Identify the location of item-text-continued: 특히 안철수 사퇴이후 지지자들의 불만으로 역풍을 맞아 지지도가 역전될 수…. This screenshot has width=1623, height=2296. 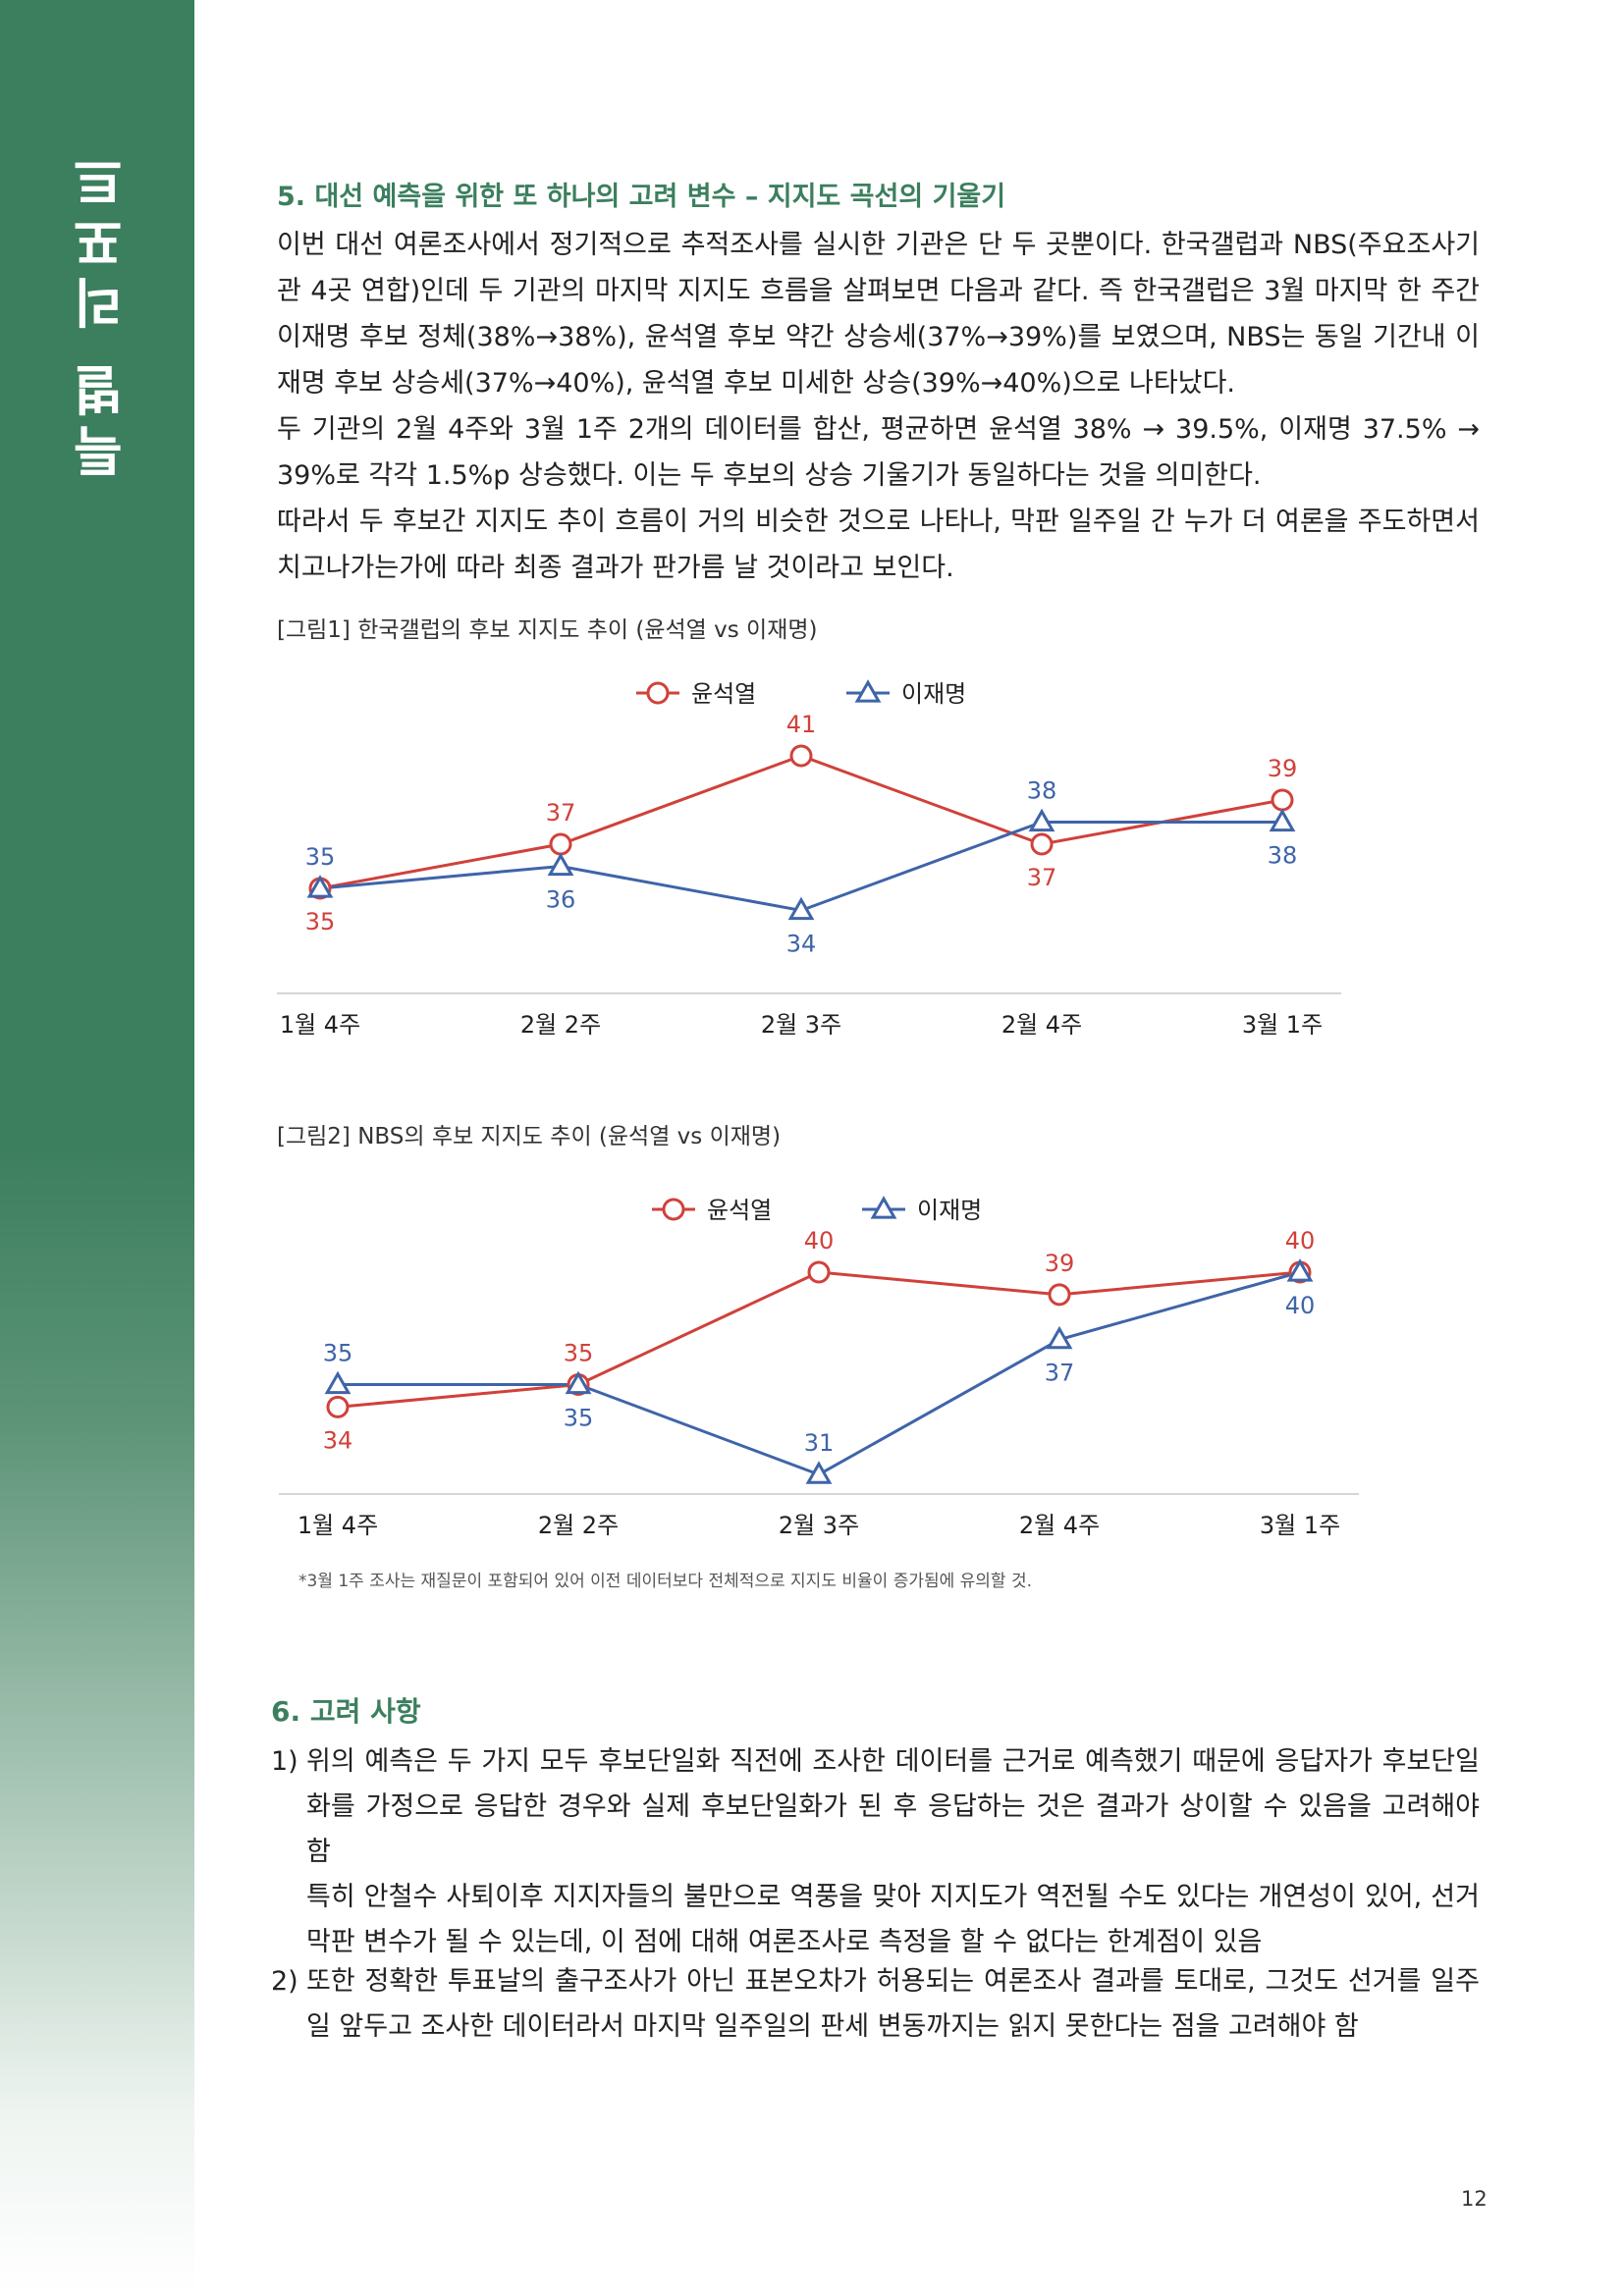
(893, 1919).